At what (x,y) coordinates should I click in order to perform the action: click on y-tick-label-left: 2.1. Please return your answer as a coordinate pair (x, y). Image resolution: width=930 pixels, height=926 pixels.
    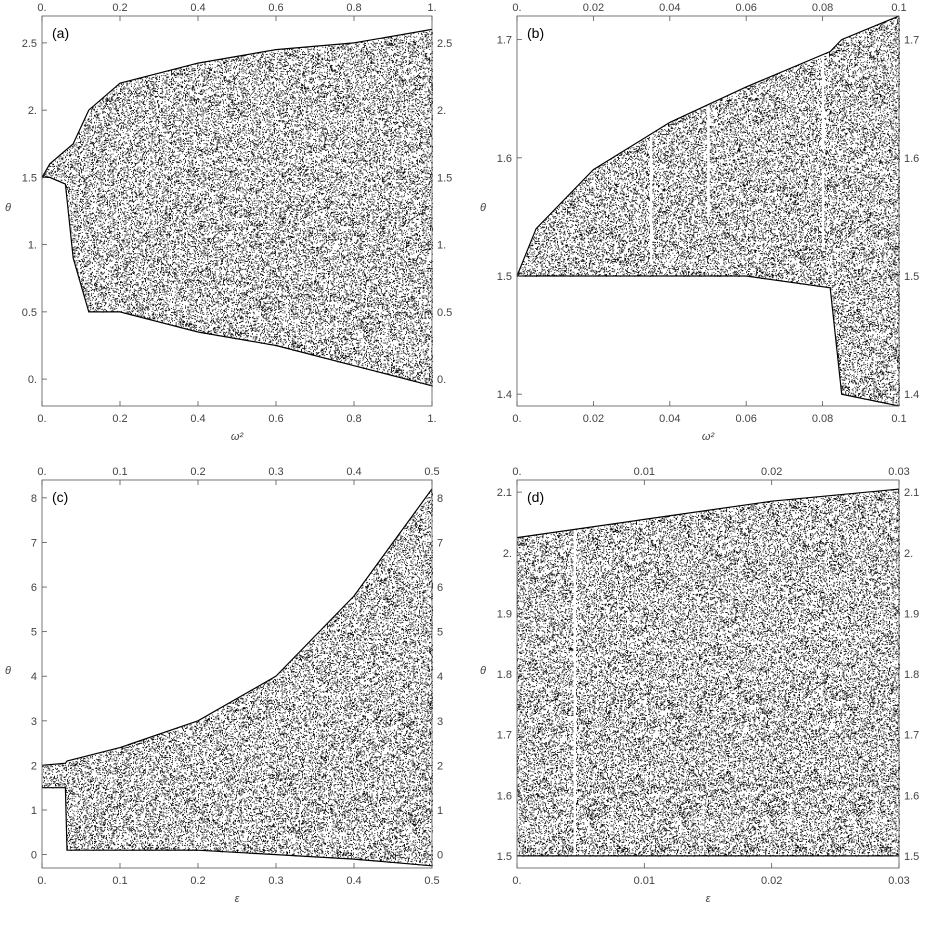
    Looking at the image, I should click on (504, 493).